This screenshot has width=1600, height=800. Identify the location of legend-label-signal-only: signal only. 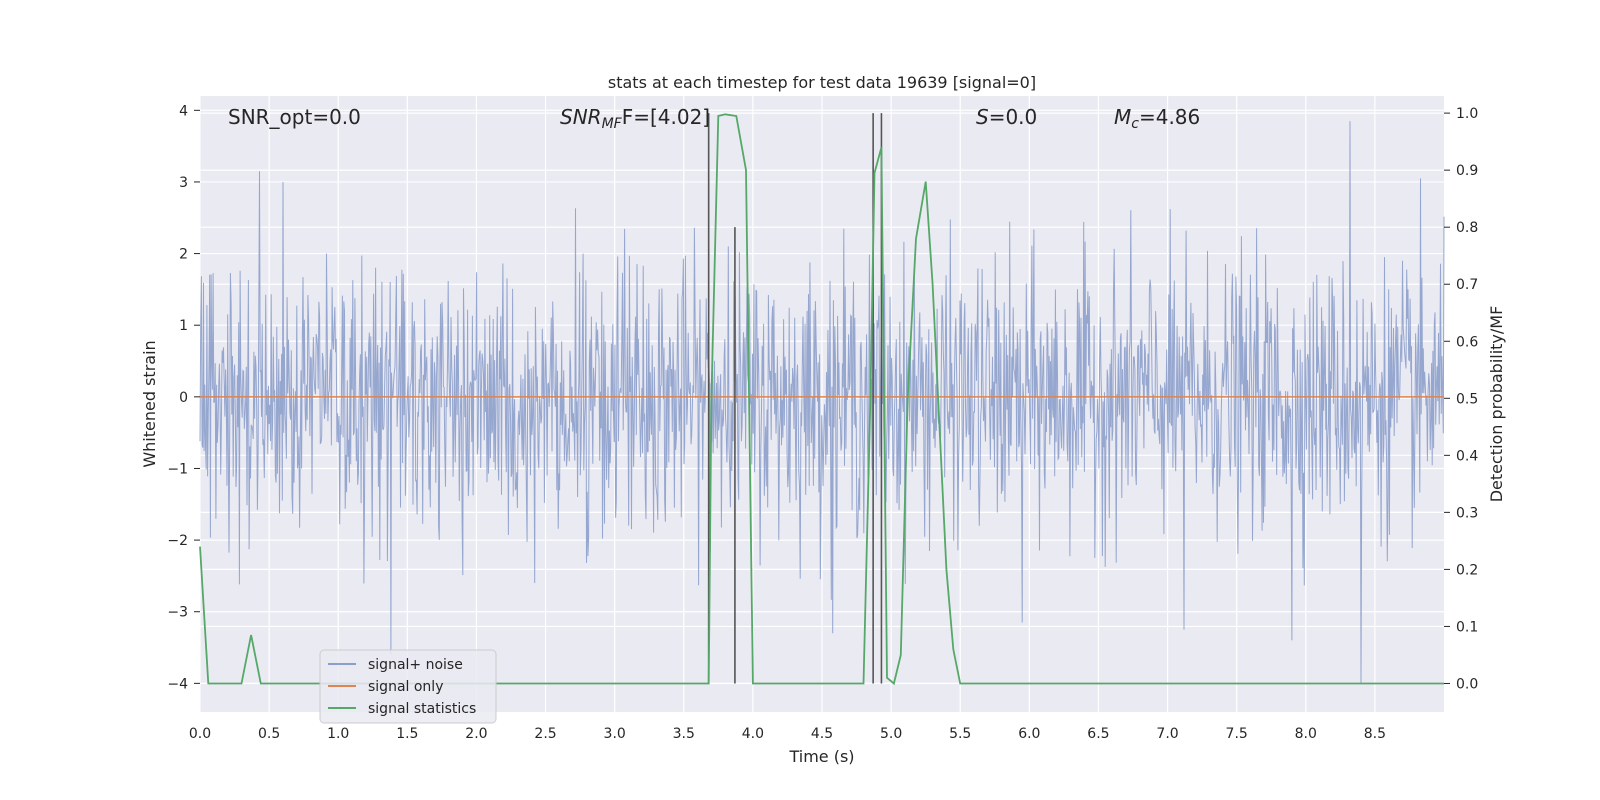
(405, 687).